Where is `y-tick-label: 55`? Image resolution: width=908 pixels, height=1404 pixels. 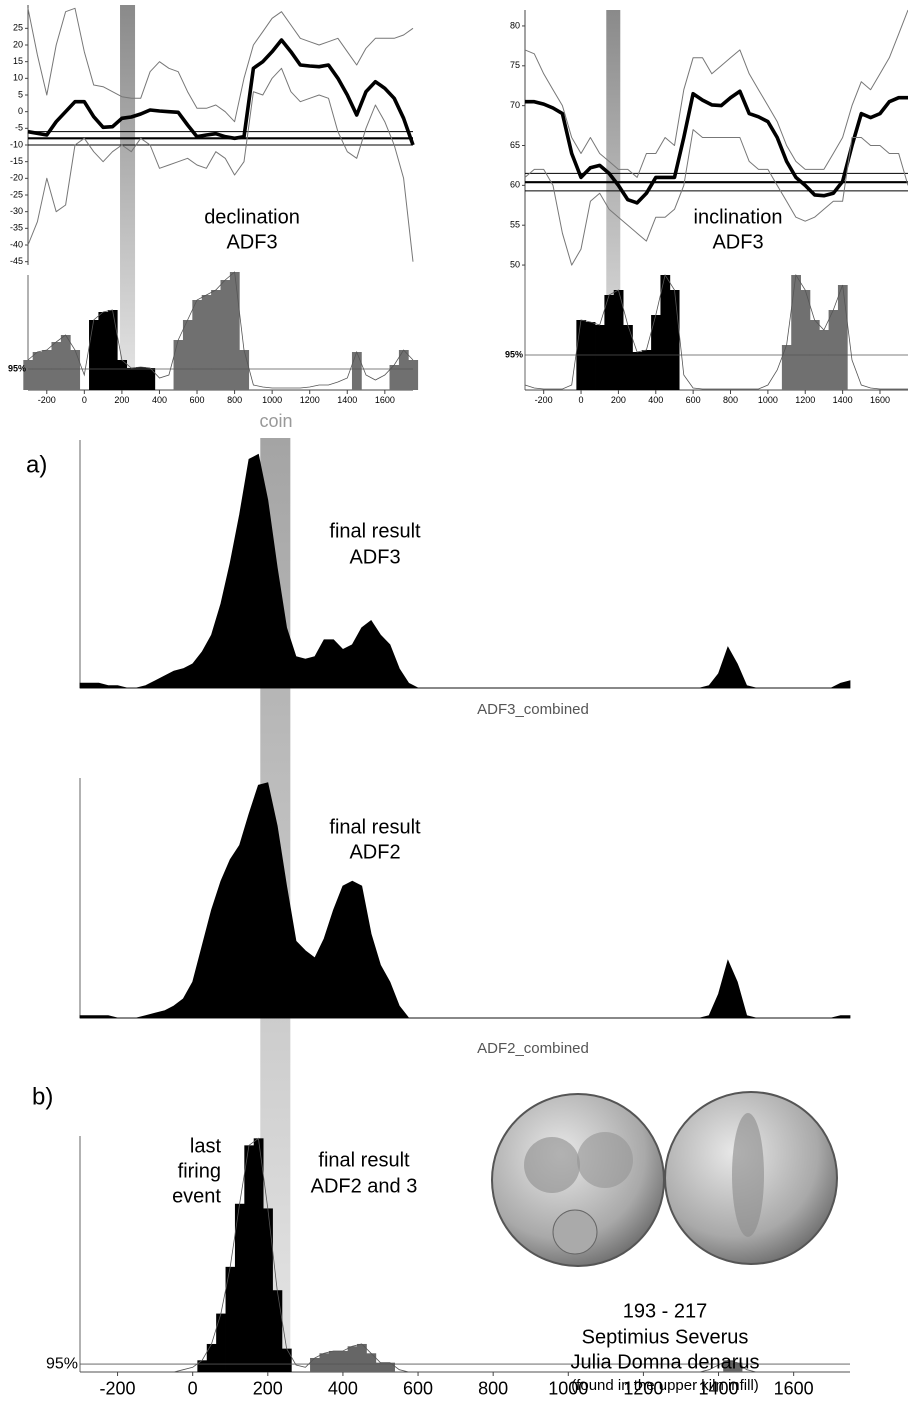 y-tick-label: 55 is located at coordinates (515, 225).